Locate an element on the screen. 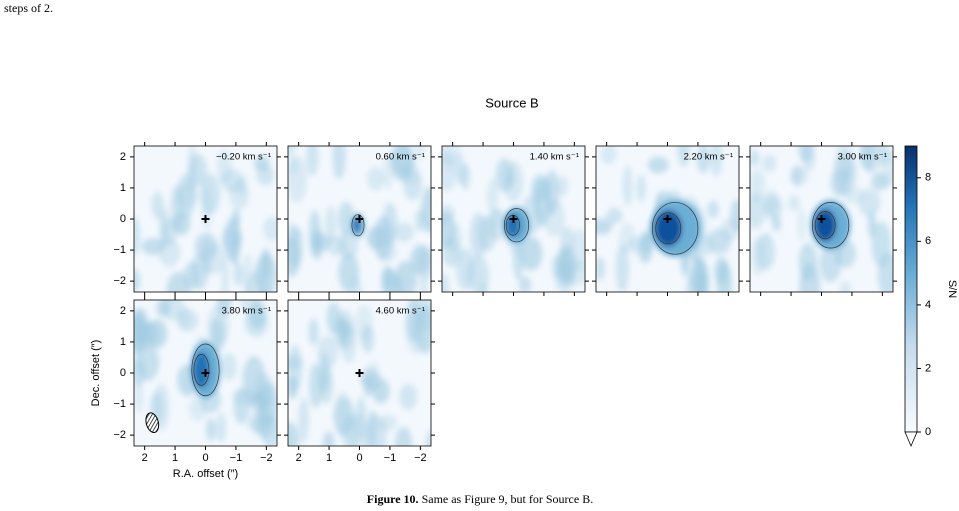  channel-panel: −0.20 km s⁻¹ −2 −1 0 1 2 is located at coordinates (197, 219).